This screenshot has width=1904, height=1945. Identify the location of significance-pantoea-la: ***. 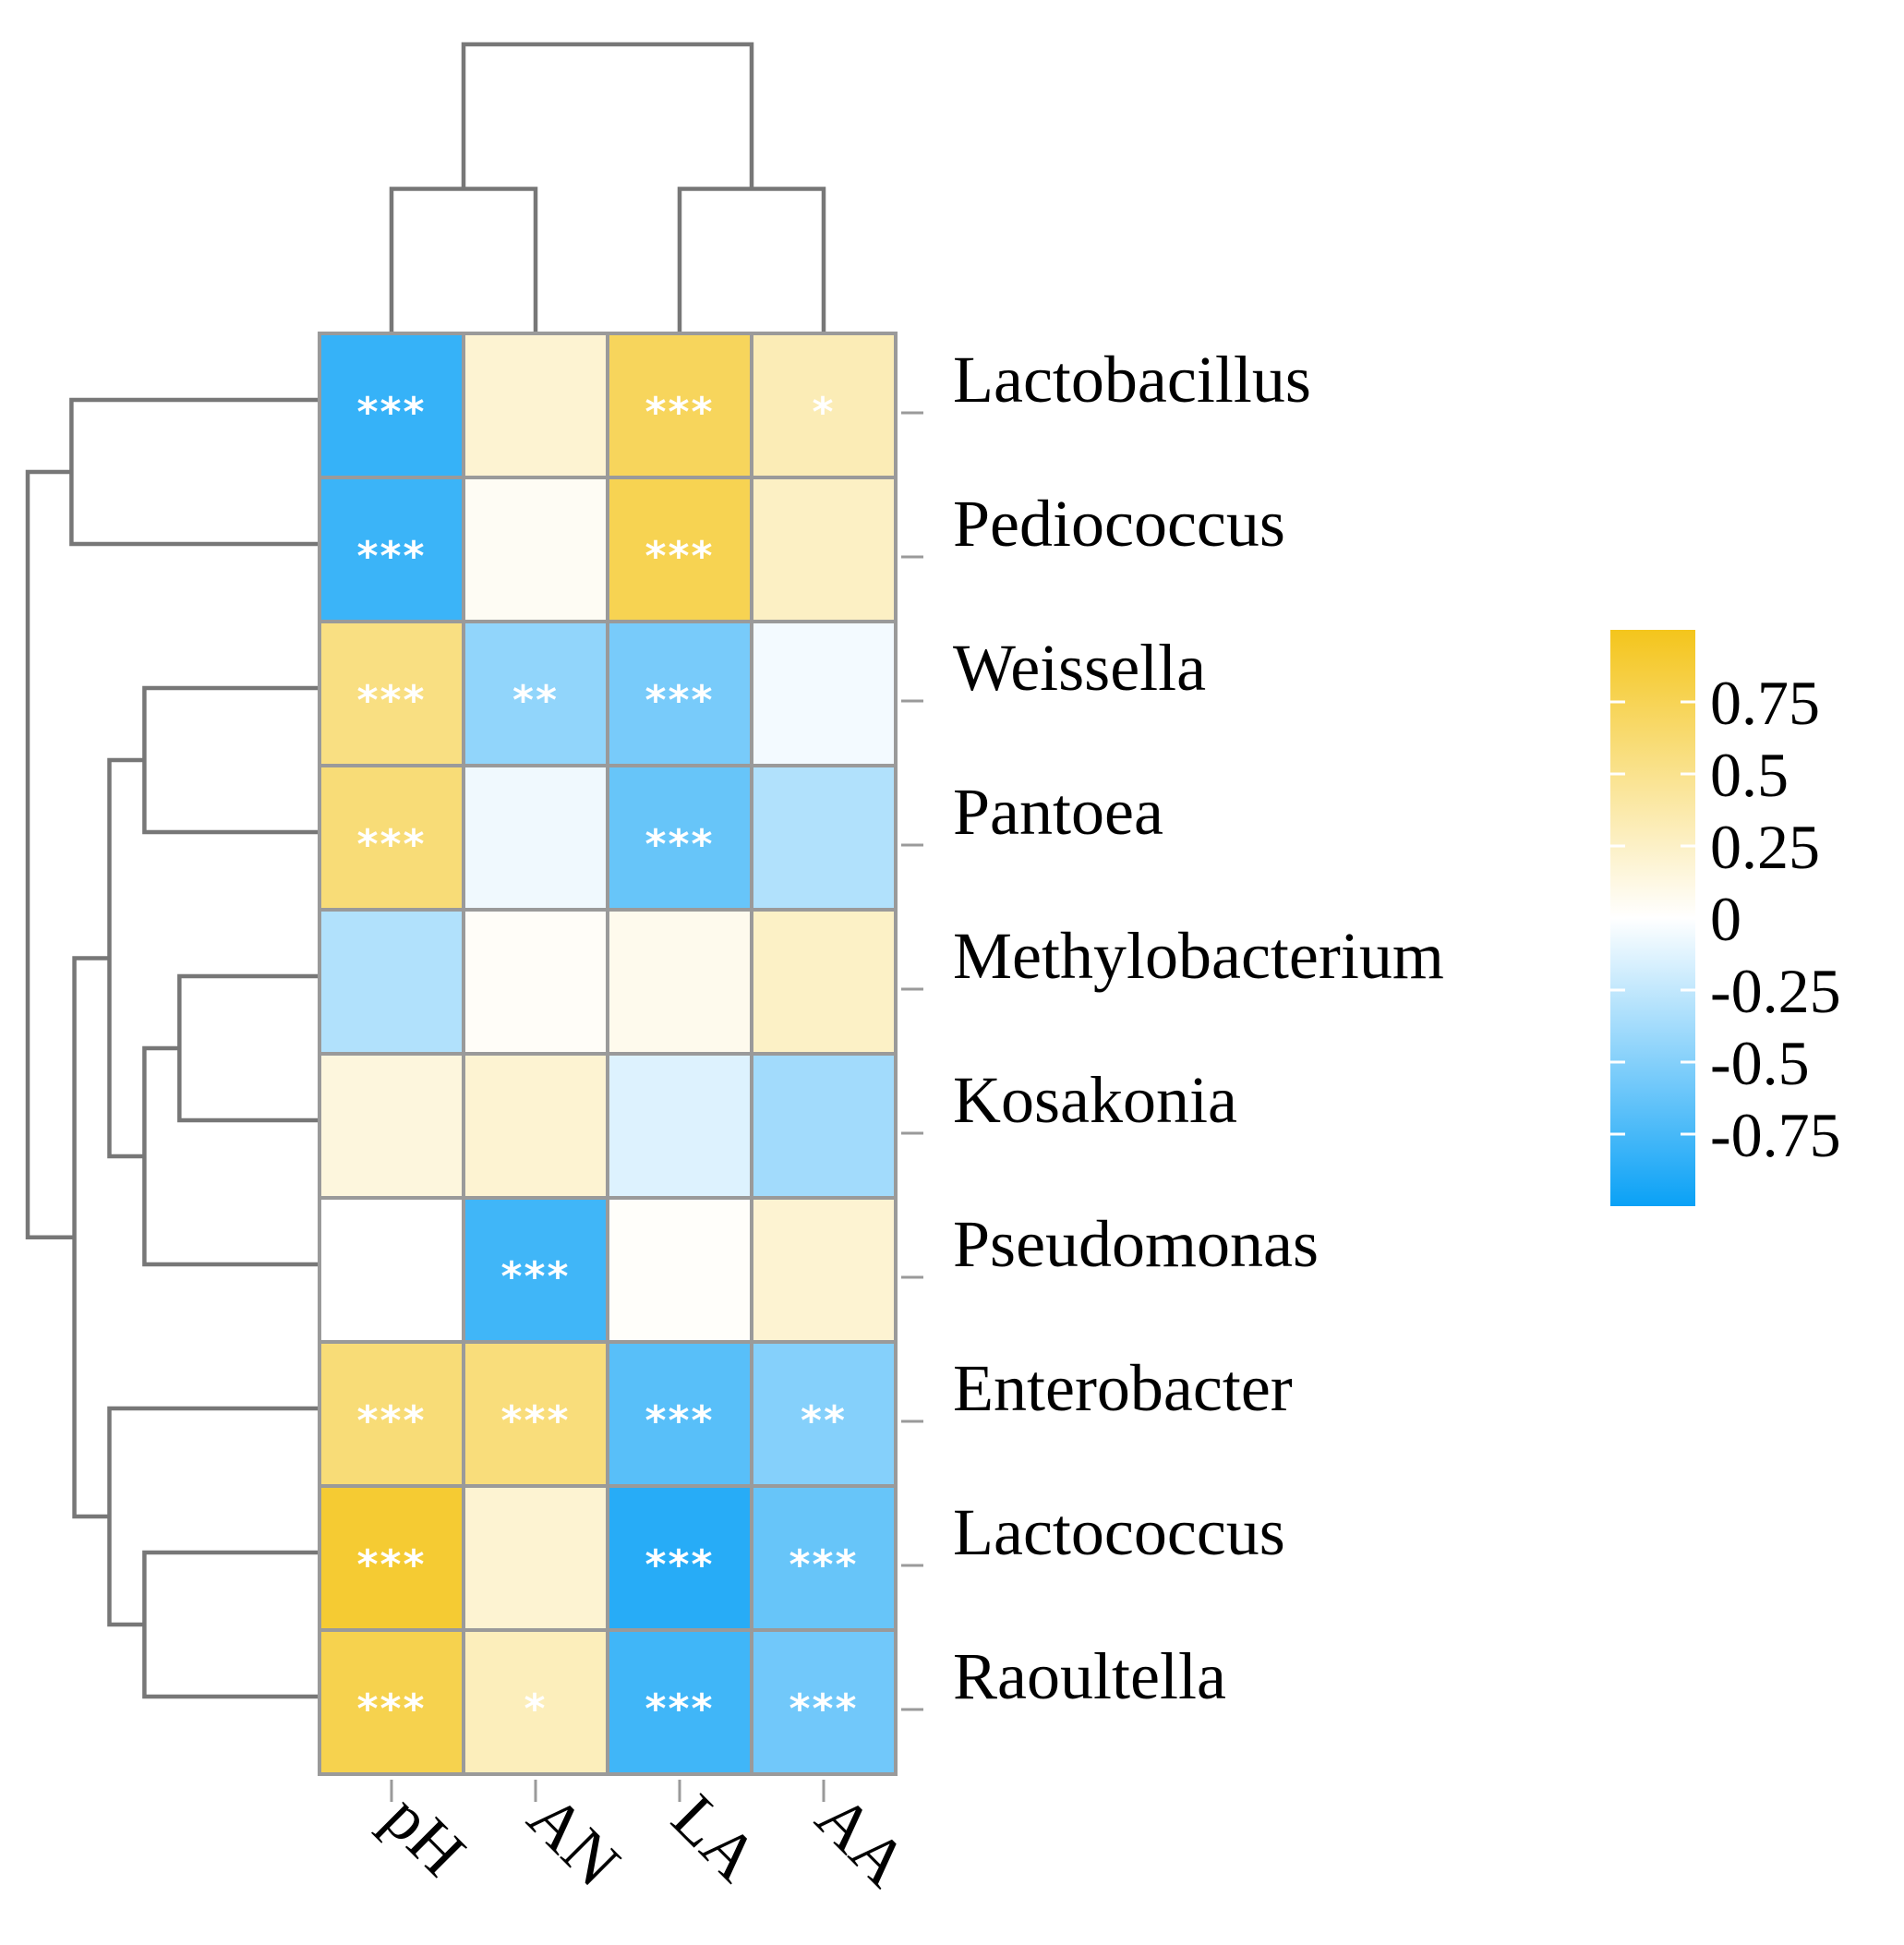
(679, 844).